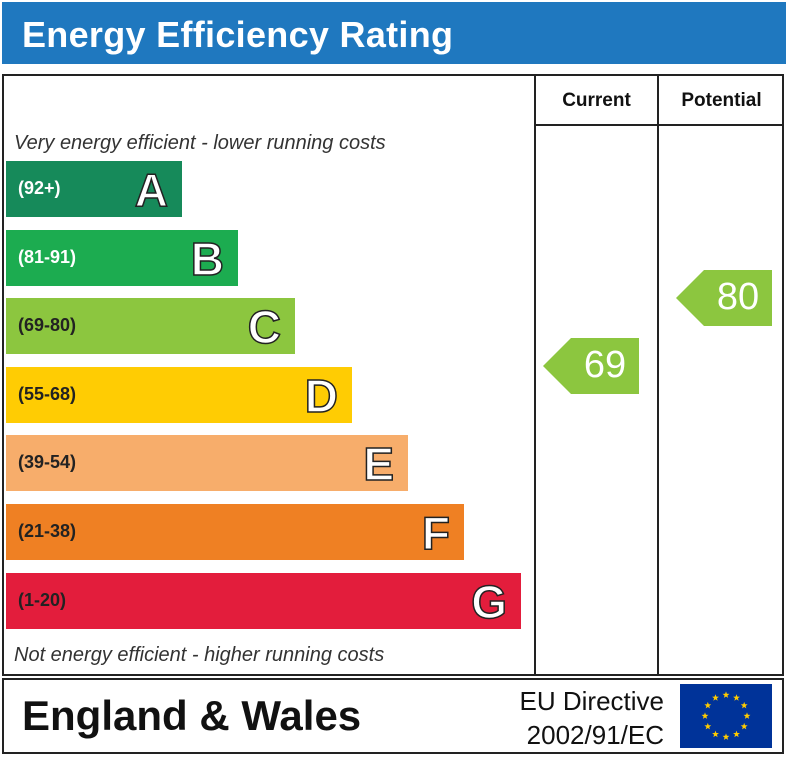  I want to click on arrow-current: 69, so click(591, 366).